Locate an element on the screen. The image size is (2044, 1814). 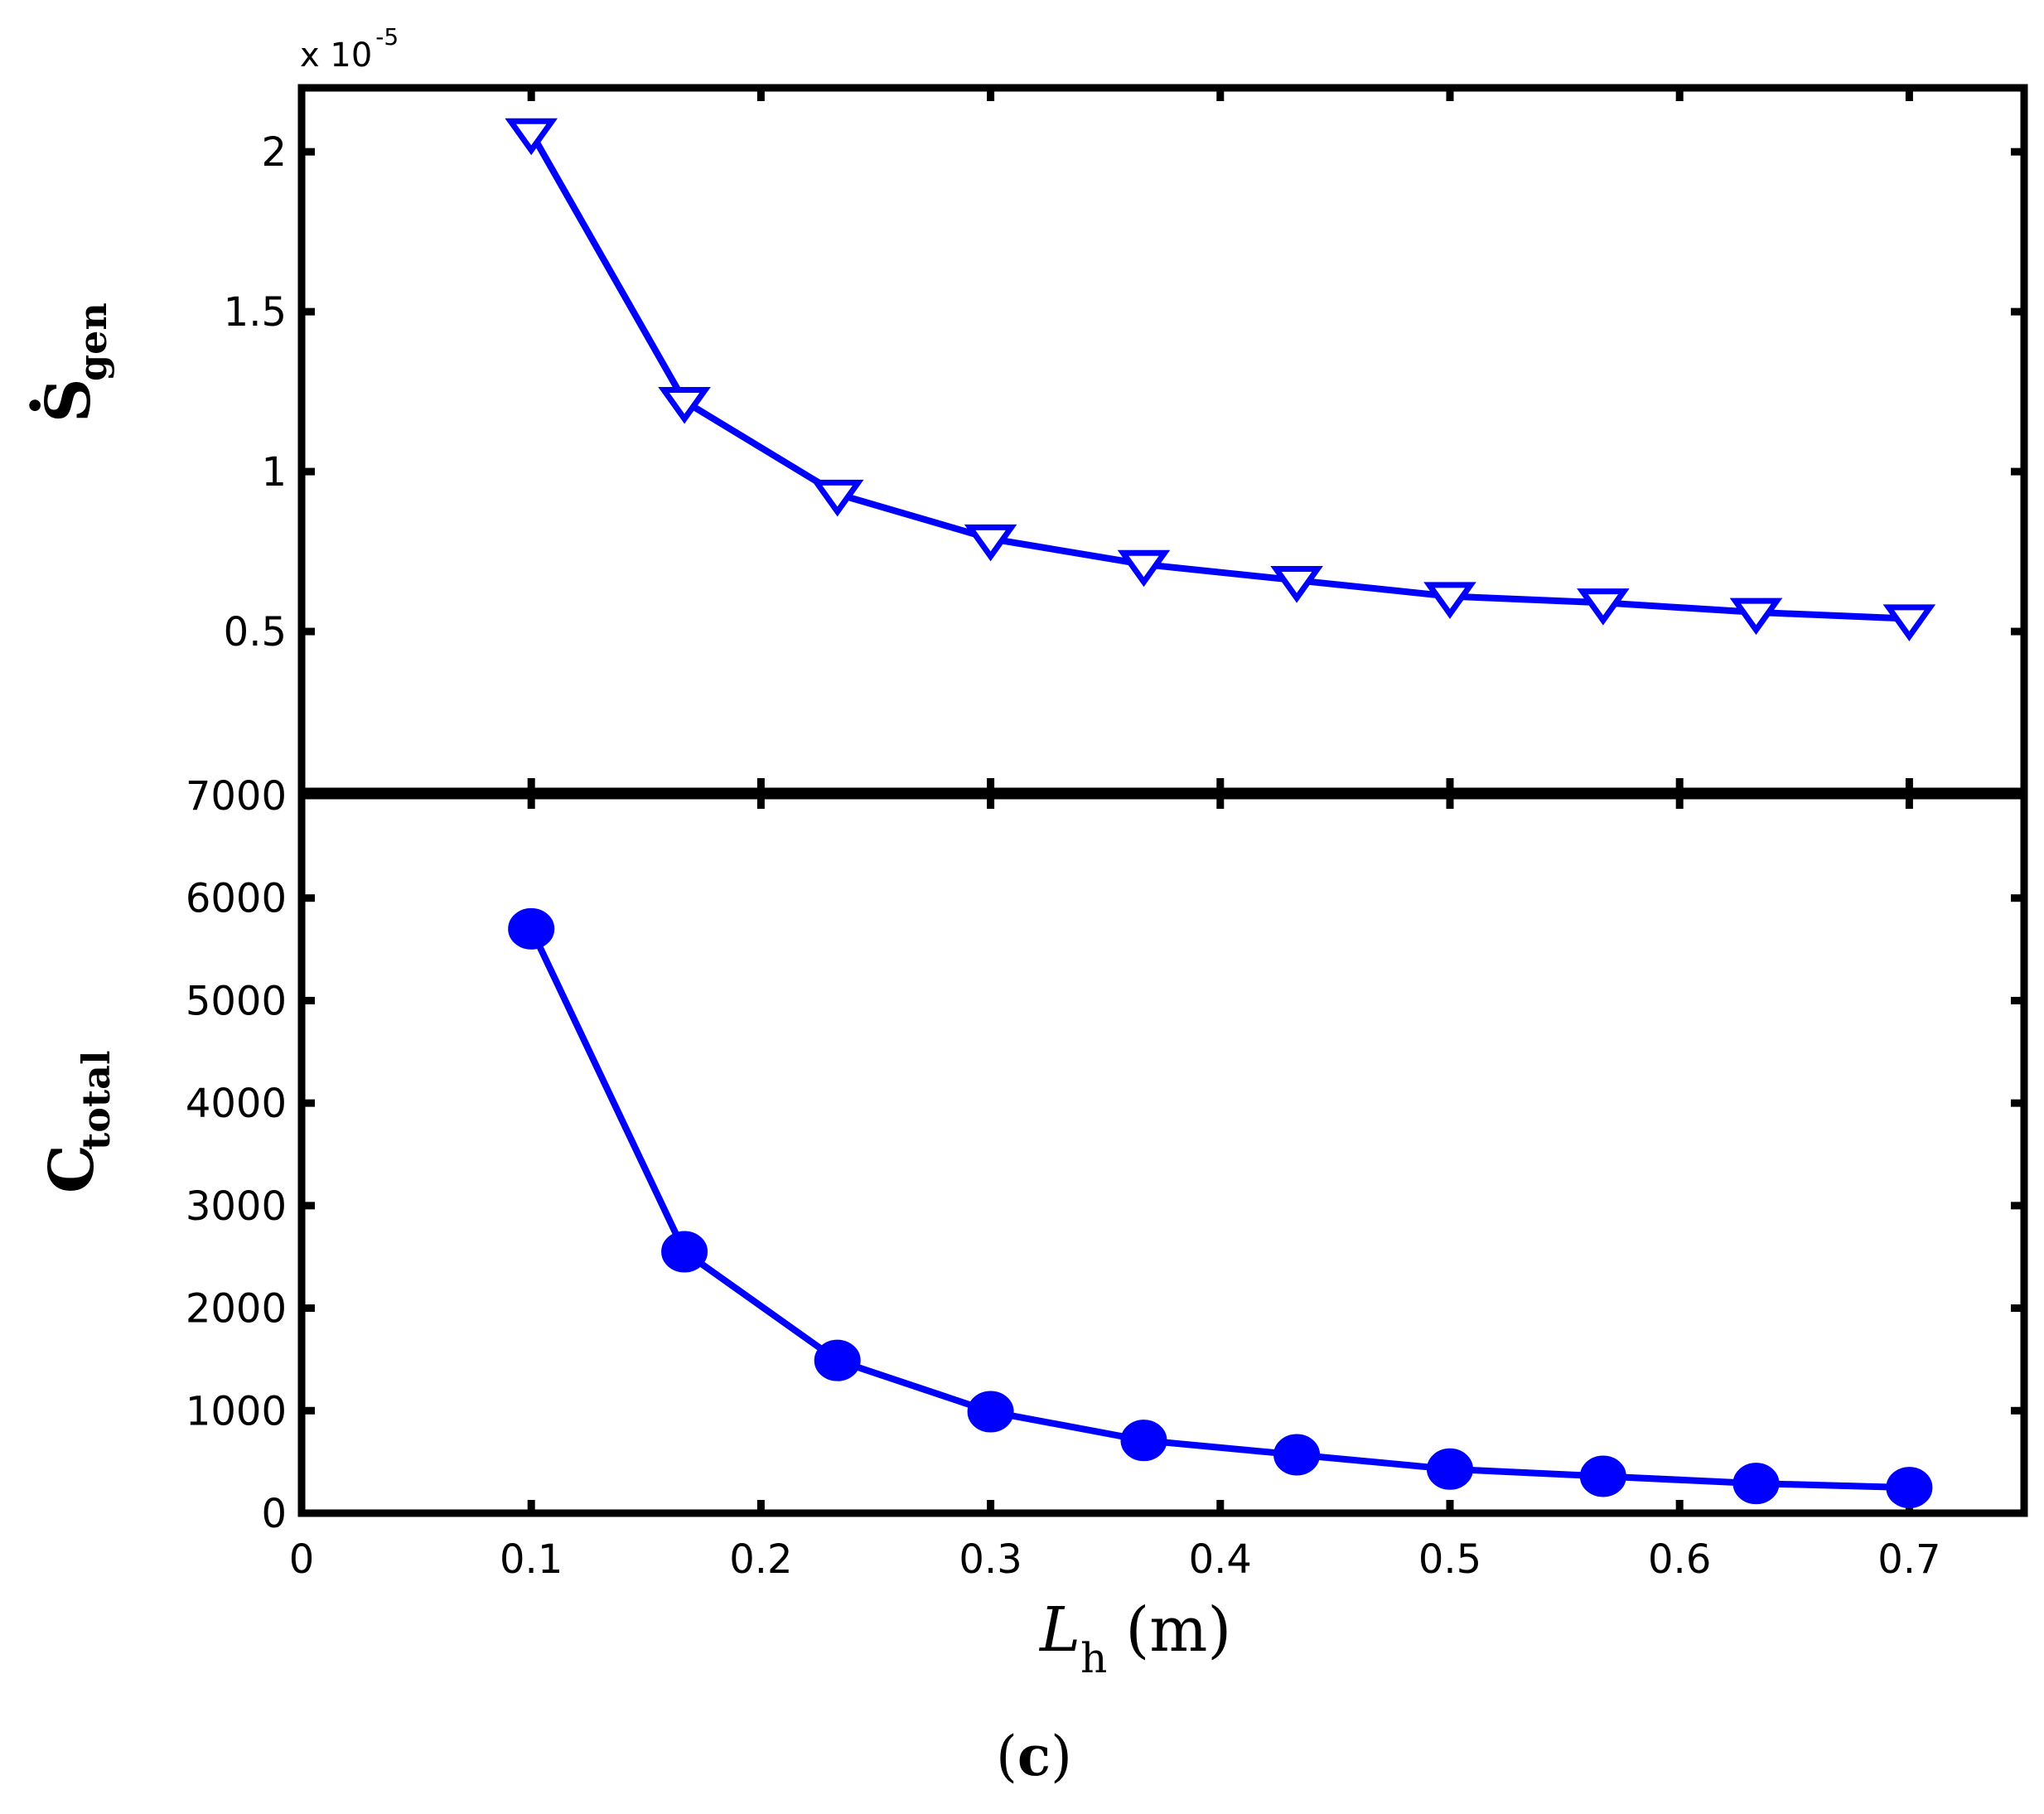
y-tick-label: 0.5 is located at coordinates (255, 632).